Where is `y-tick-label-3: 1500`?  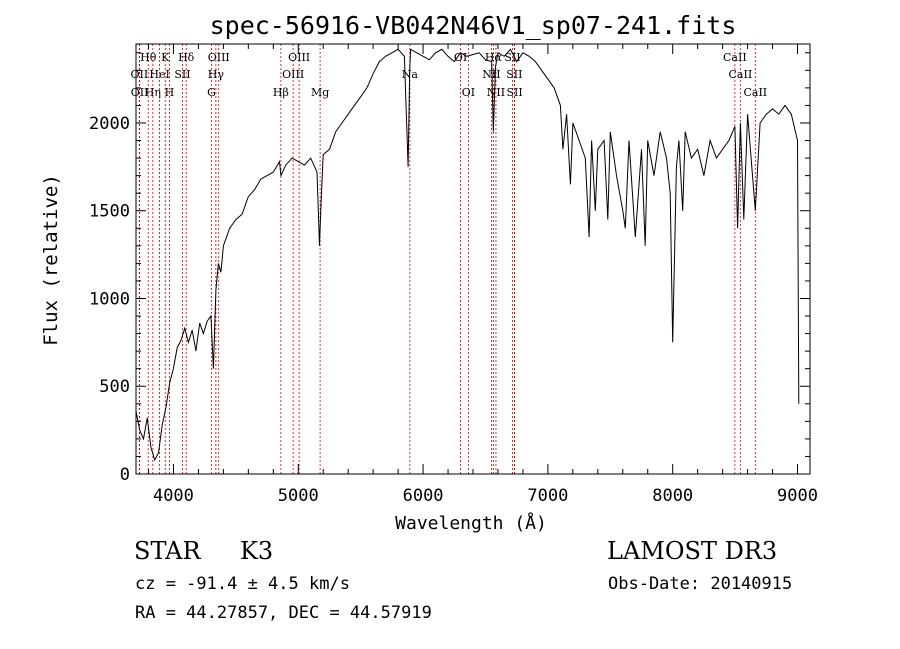
y-tick-label-3: 1500 is located at coordinates (109, 212).